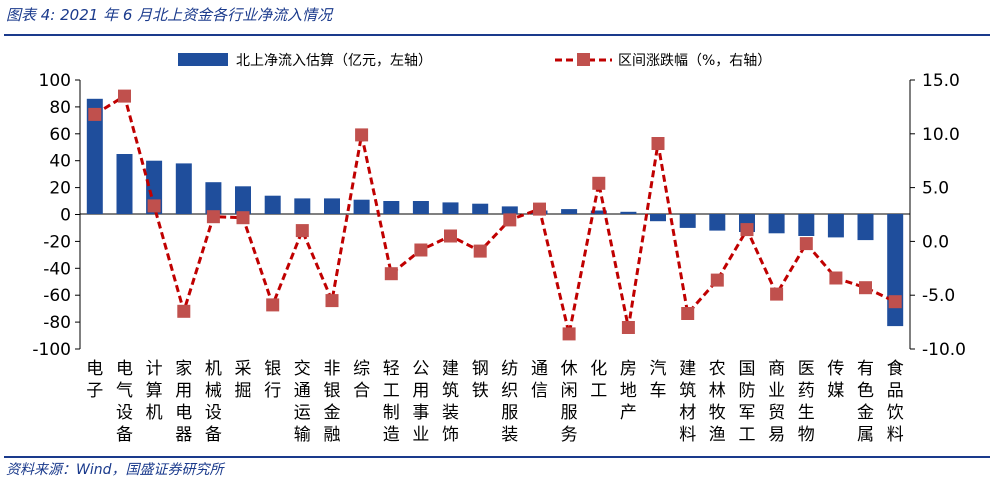 The width and height of the screenshot is (1006, 483). I want to click on category-label: 商业贸易, so click(776, 402).